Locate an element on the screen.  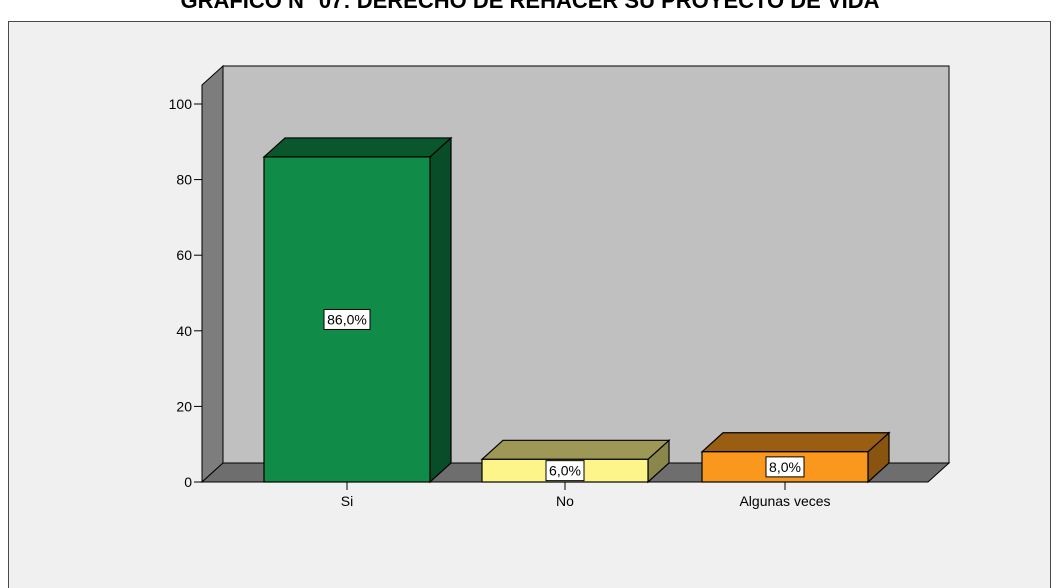
side-wall is located at coordinates (212, 274).